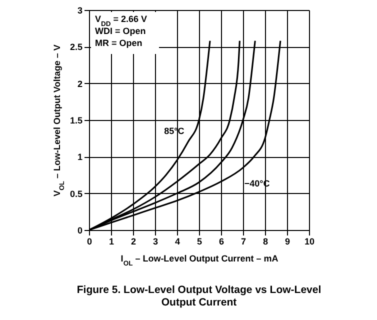  What do you see at coordinates (76, 193) in the screenshot?
I see `y-tick-label: 0.5` at bounding box center [76, 193].